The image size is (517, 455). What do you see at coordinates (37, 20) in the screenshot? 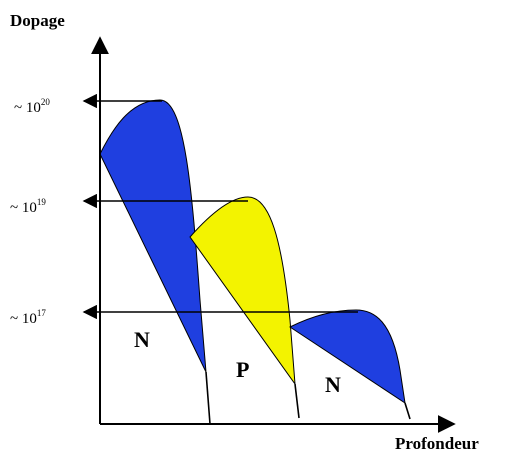
I see `y-axis-label: Dopage` at bounding box center [37, 20].